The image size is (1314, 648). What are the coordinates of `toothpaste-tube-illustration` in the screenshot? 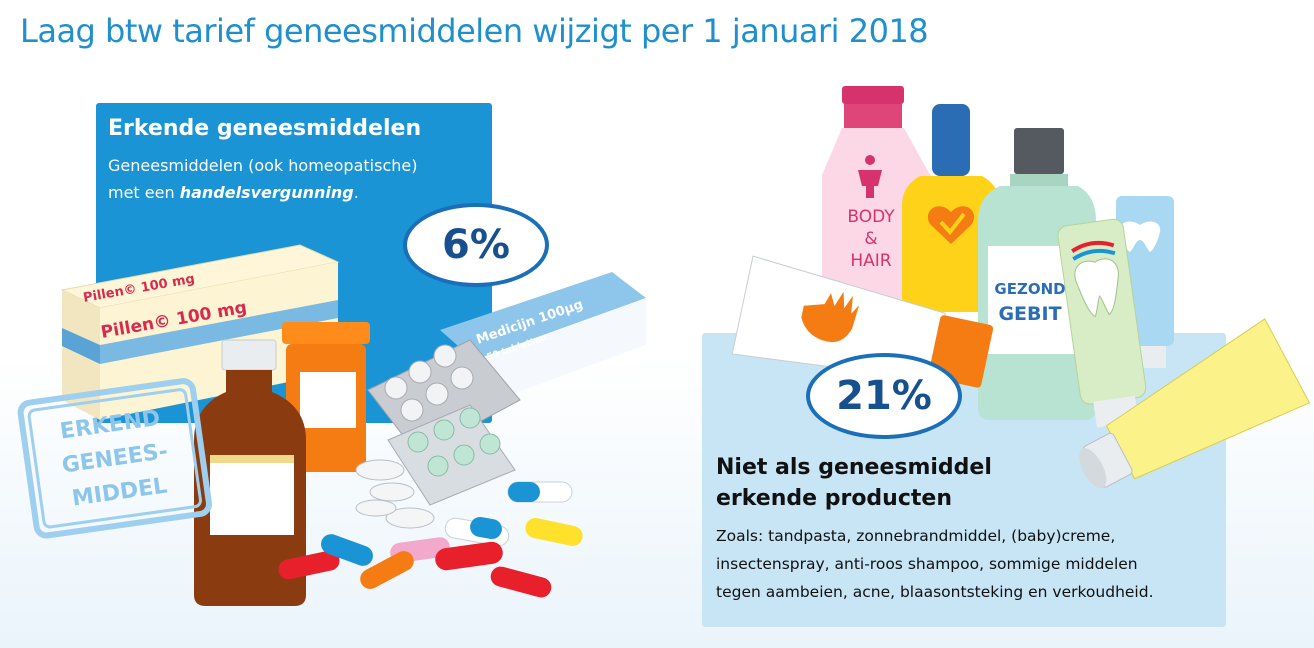 It's located at (1102, 323).